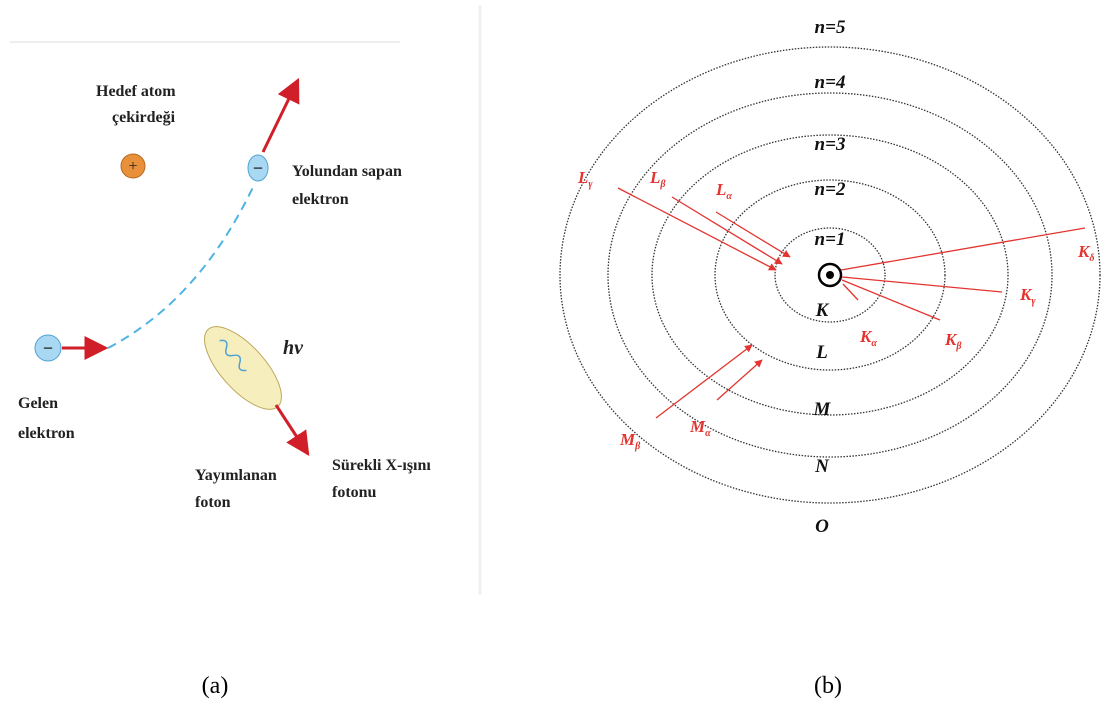  I want to click on nucleus-core, so click(830, 275).